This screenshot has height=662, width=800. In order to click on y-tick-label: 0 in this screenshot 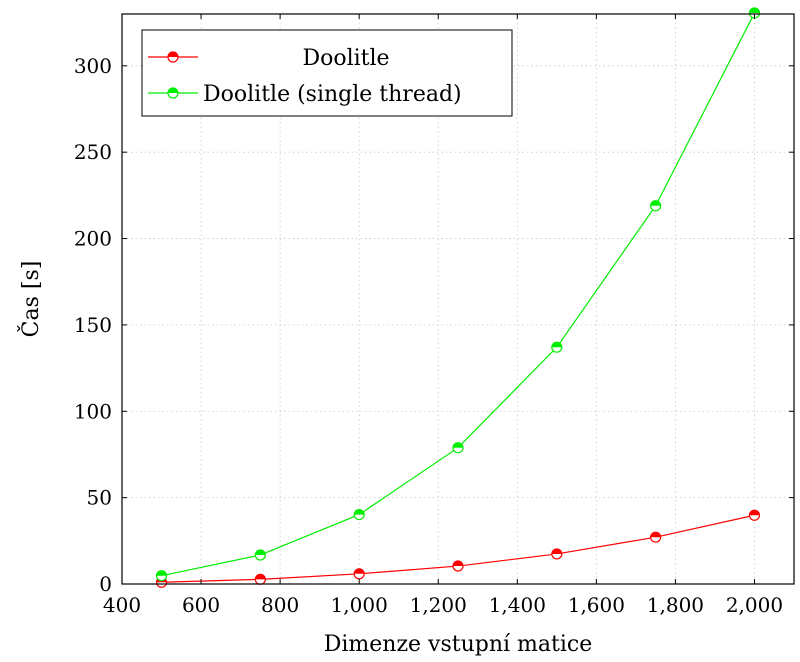, I will do `click(105, 584)`.